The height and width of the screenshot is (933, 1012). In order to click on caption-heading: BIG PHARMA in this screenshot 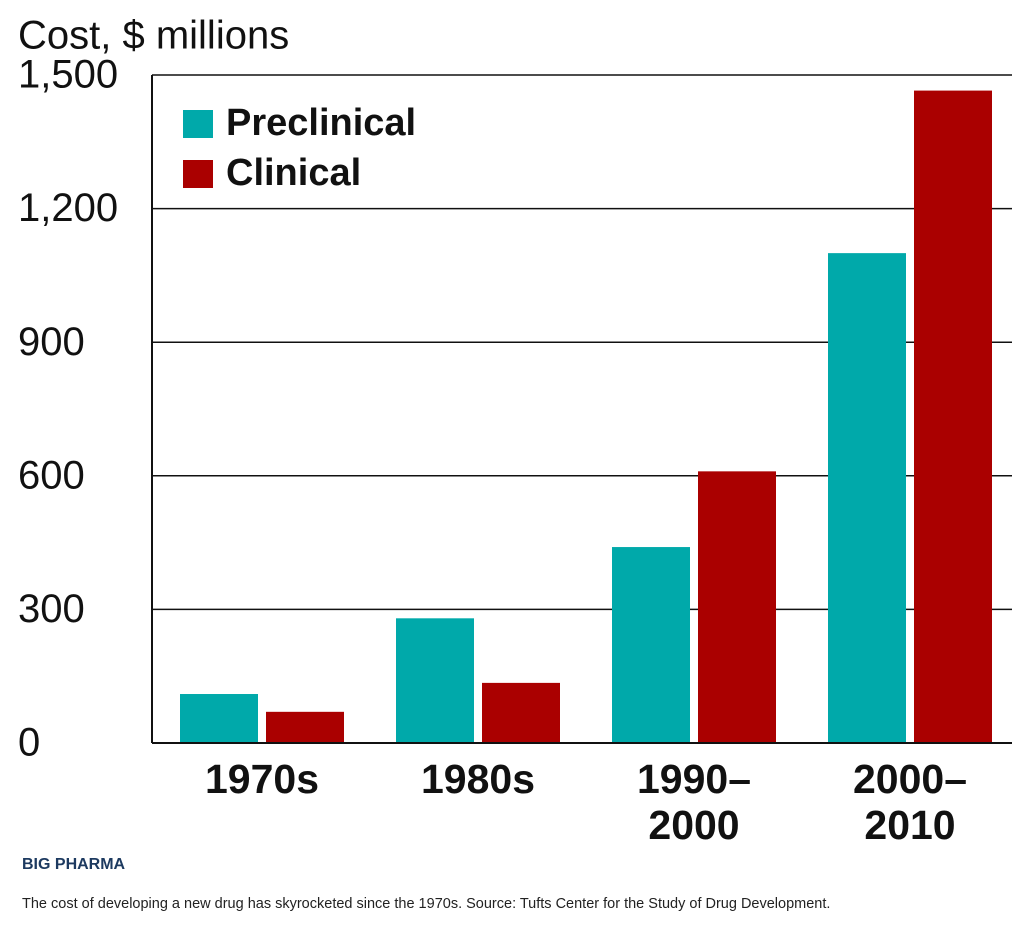, I will do `click(74, 864)`.